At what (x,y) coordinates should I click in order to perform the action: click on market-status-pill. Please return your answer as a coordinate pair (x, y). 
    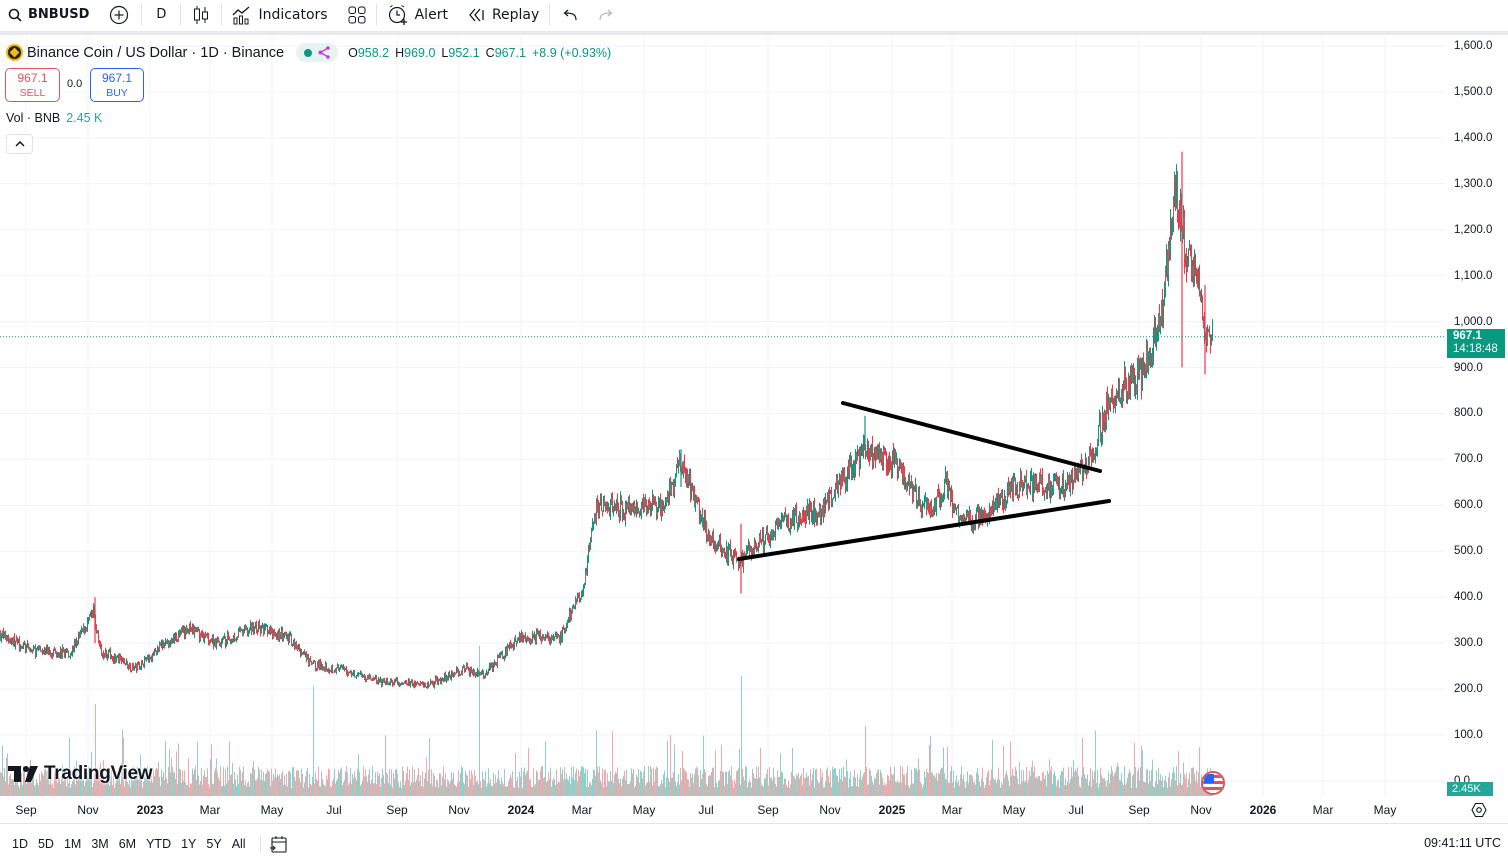
    Looking at the image, I should click on (317, 52).